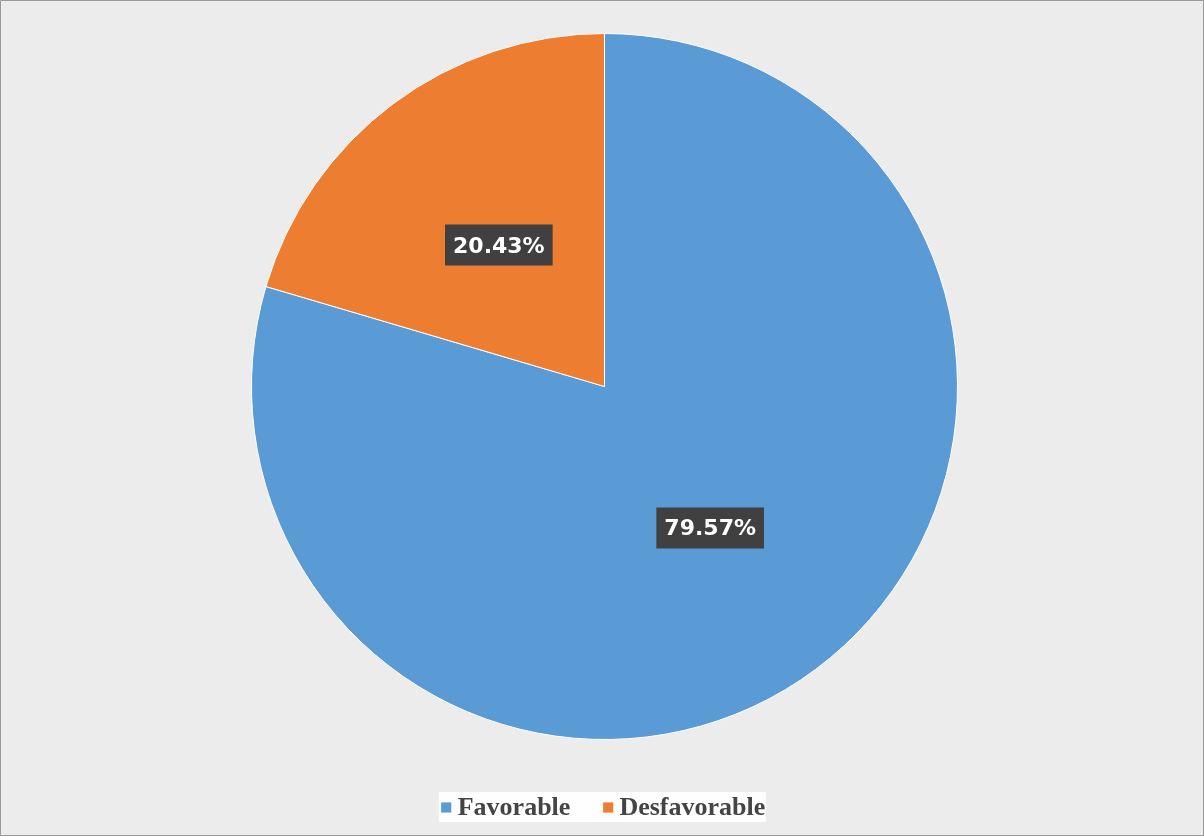 The image size is (1204, 836). Describe the element at coordinates (514, 807) in the screenshot. I see `legend-label: Favorable` at that location.